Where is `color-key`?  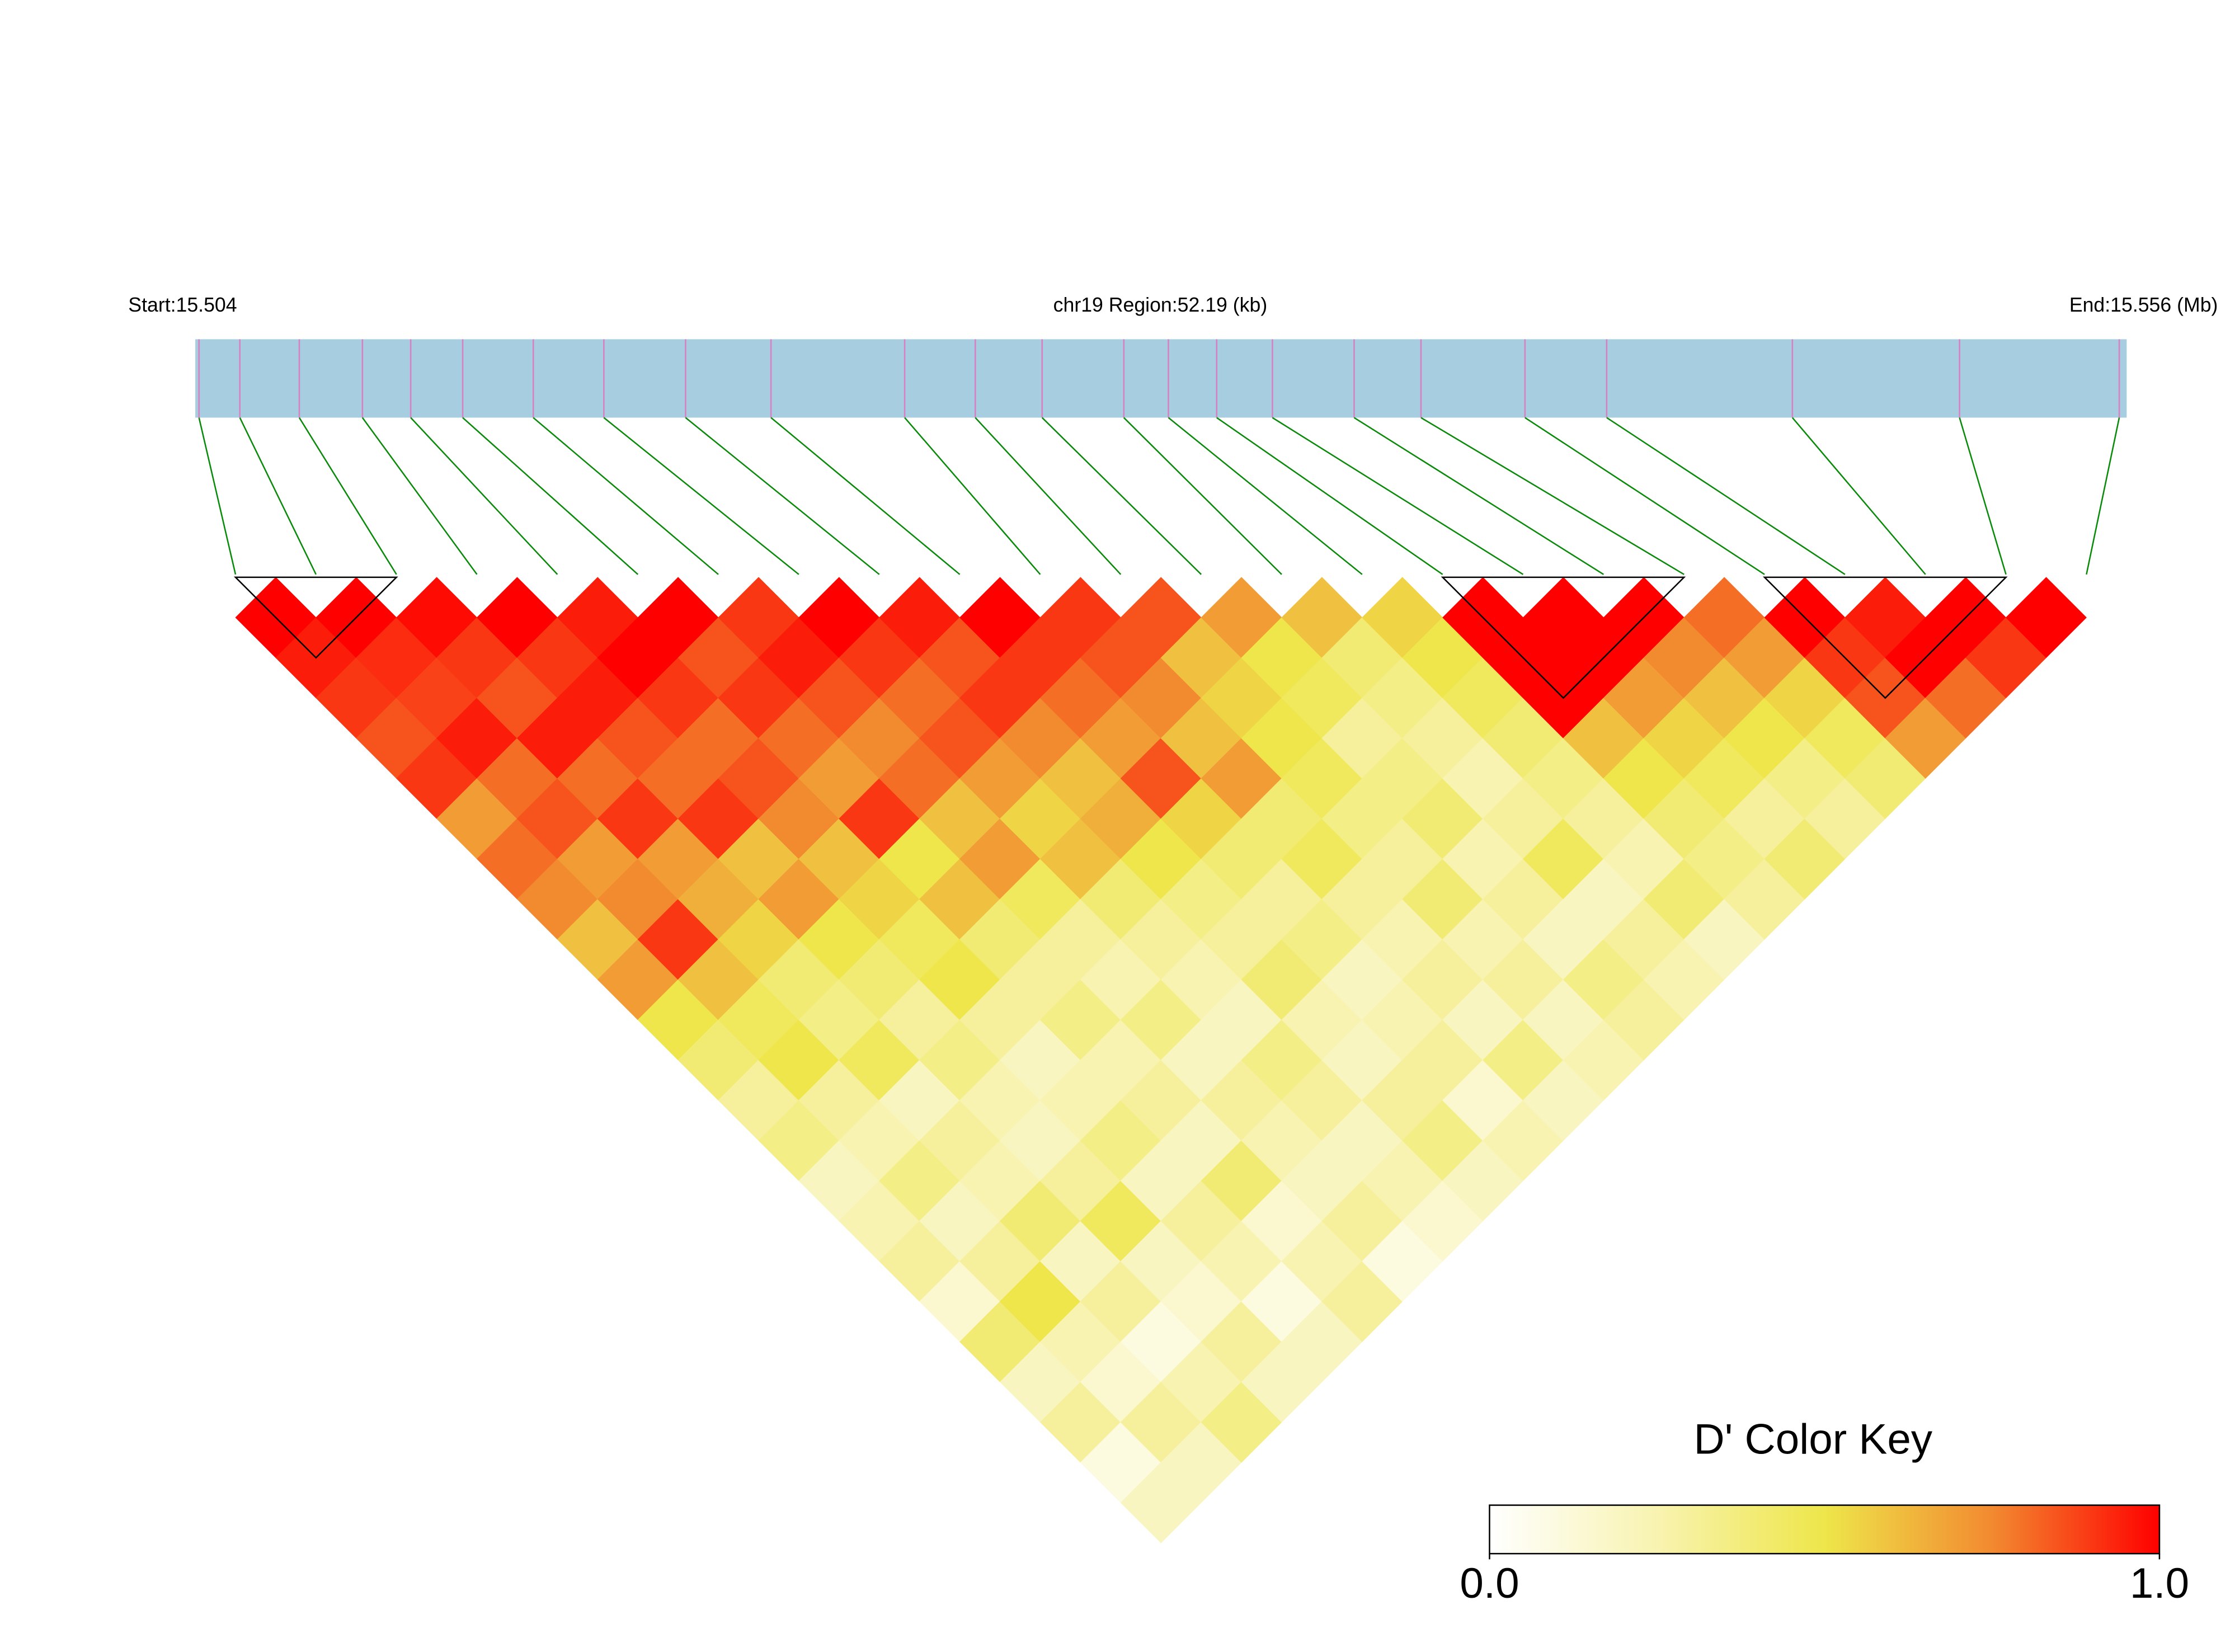
color-key is located at coordinates (1825, 1529).